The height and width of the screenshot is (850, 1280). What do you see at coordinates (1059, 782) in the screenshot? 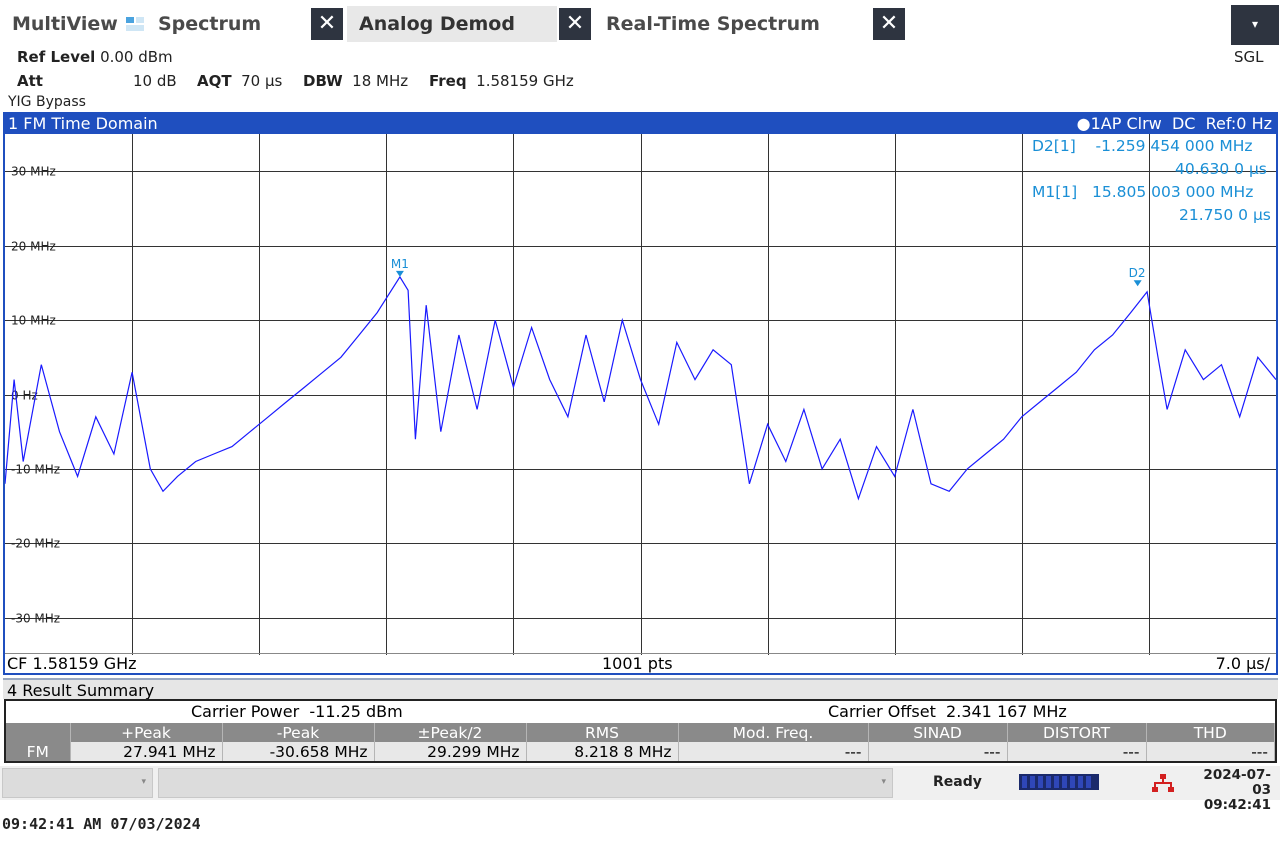
I see `progress-icon` at bounding box center [1059, 782].